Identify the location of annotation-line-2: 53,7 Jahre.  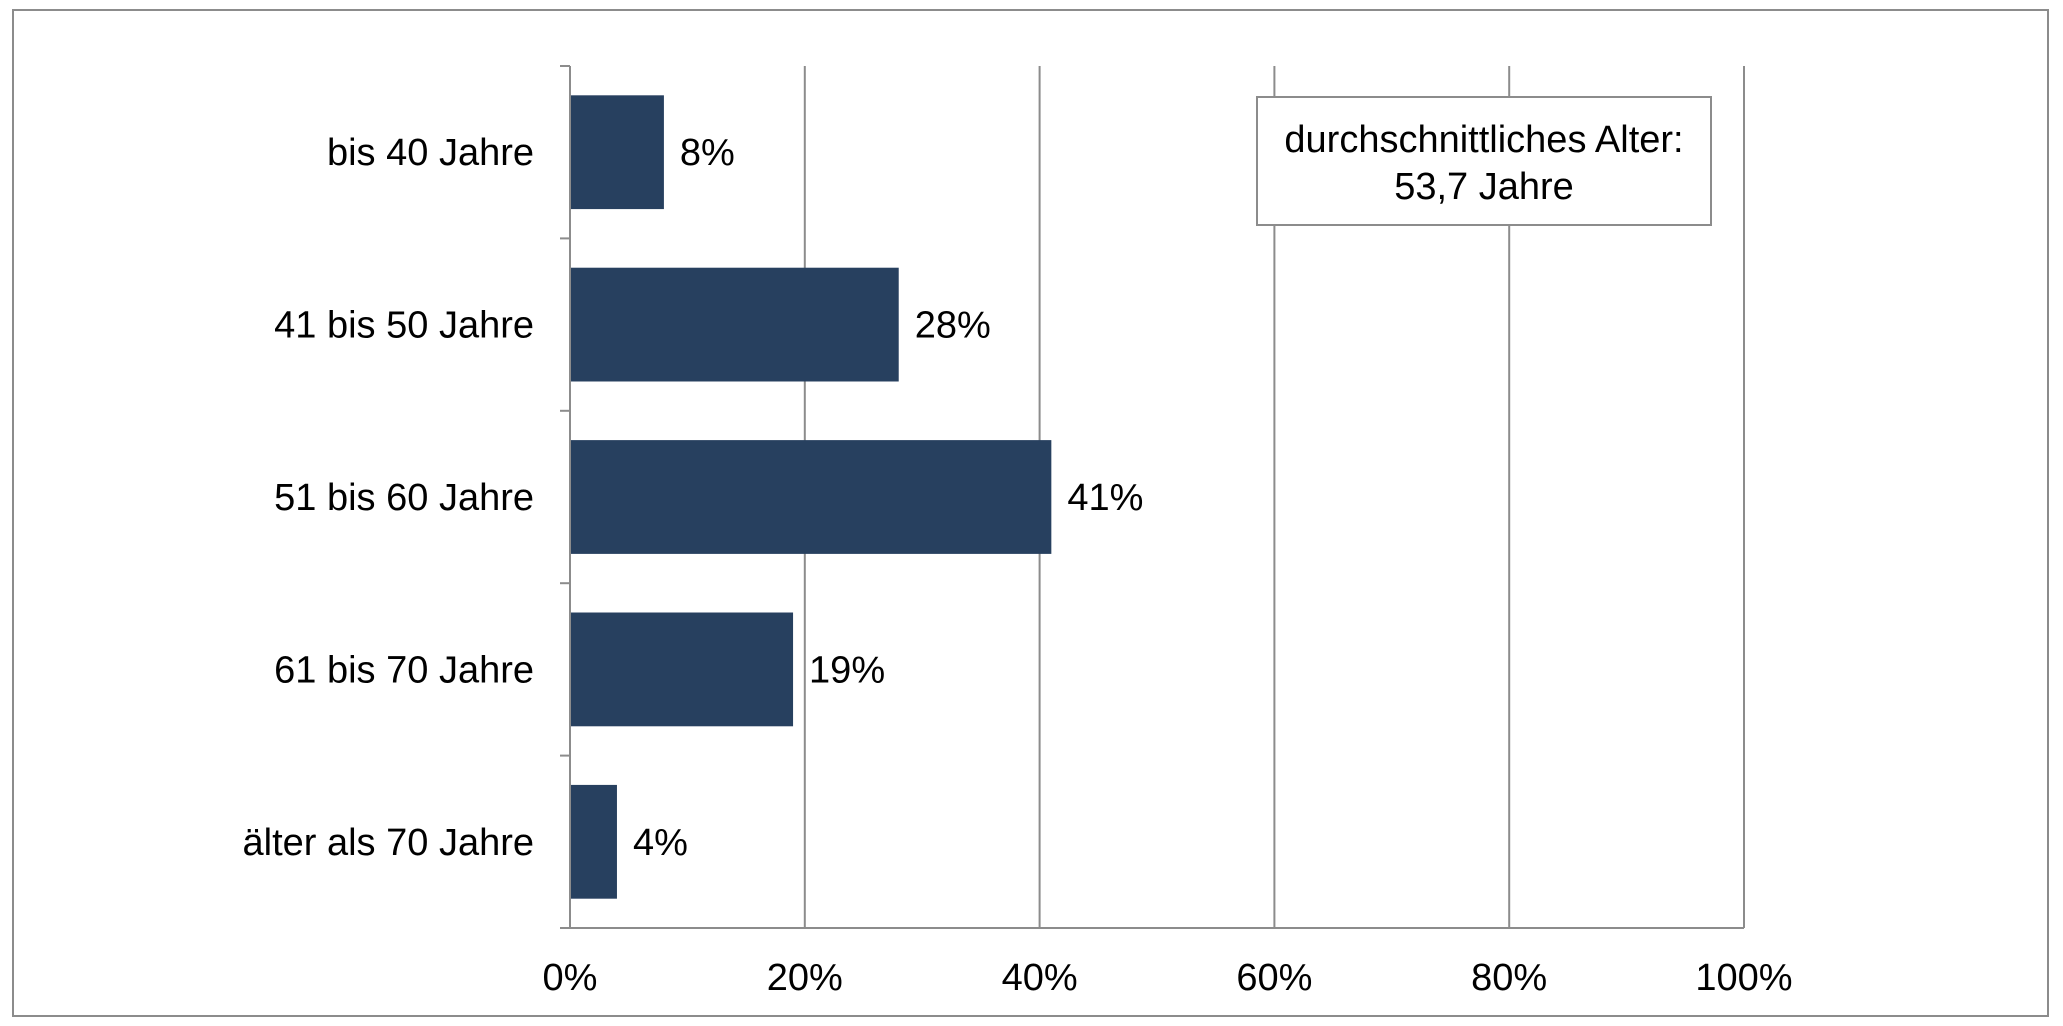
(1484, 187).